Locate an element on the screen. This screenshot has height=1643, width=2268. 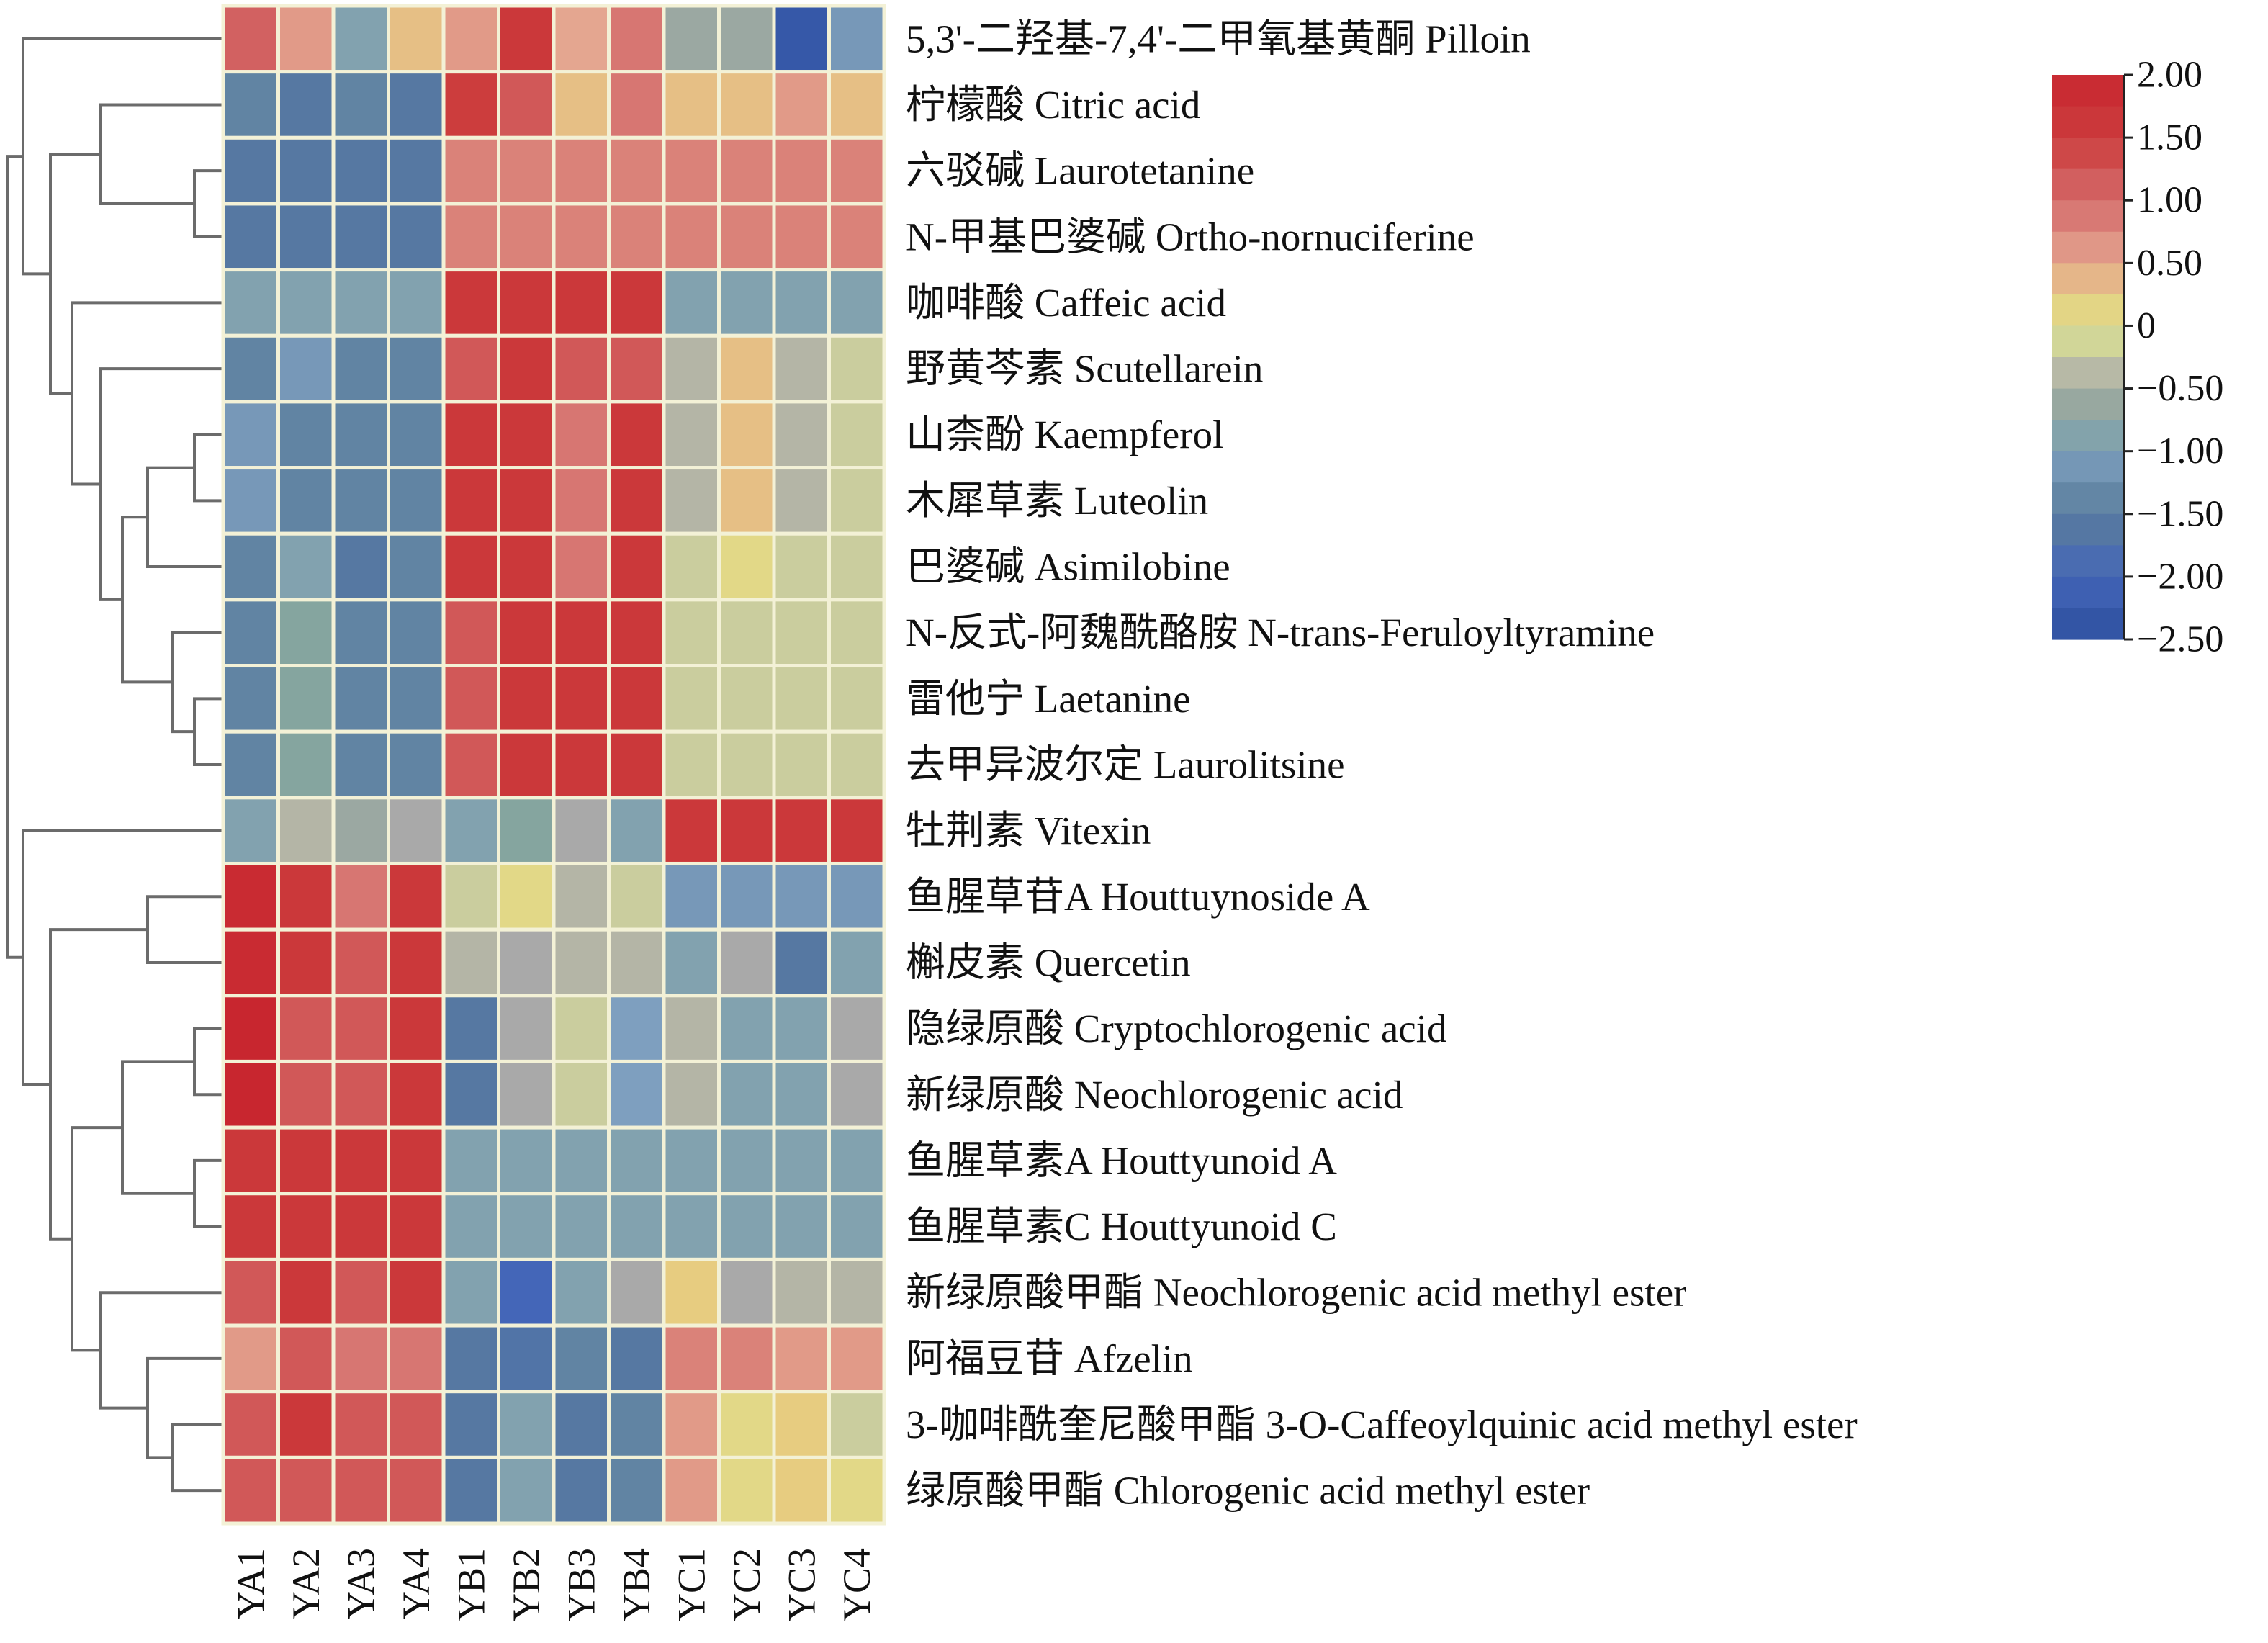
column-label: YC1 is located at coordinates (691, 1585).